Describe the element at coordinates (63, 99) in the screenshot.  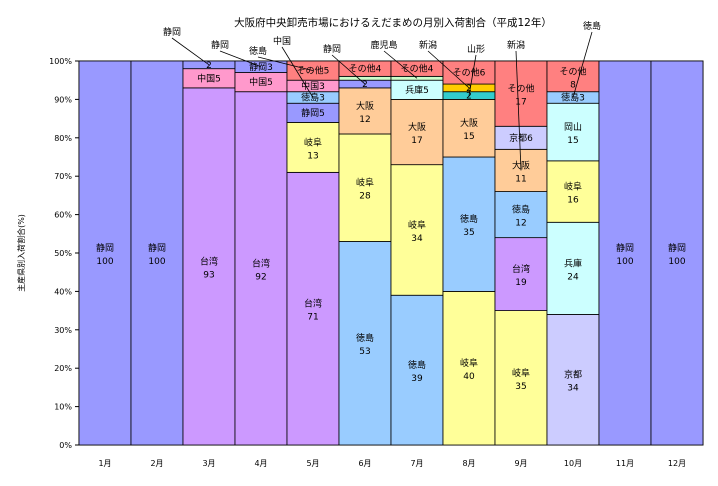
I see `y-tick-label: 90%` at that location.